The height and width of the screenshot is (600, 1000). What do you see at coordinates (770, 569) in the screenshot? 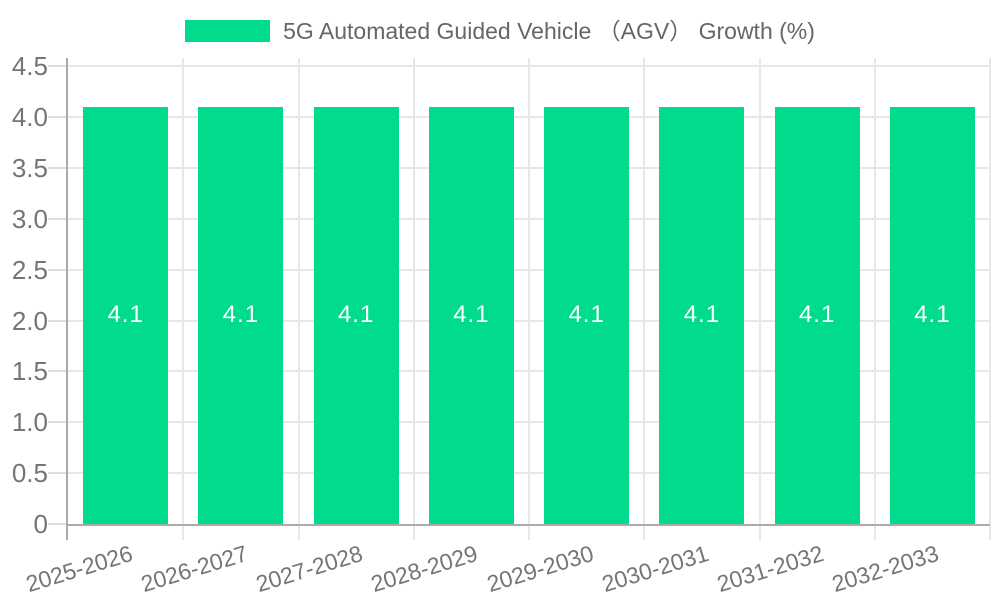
I see `x-tick-label: 2031-2032` at bounding box center [770, 569].